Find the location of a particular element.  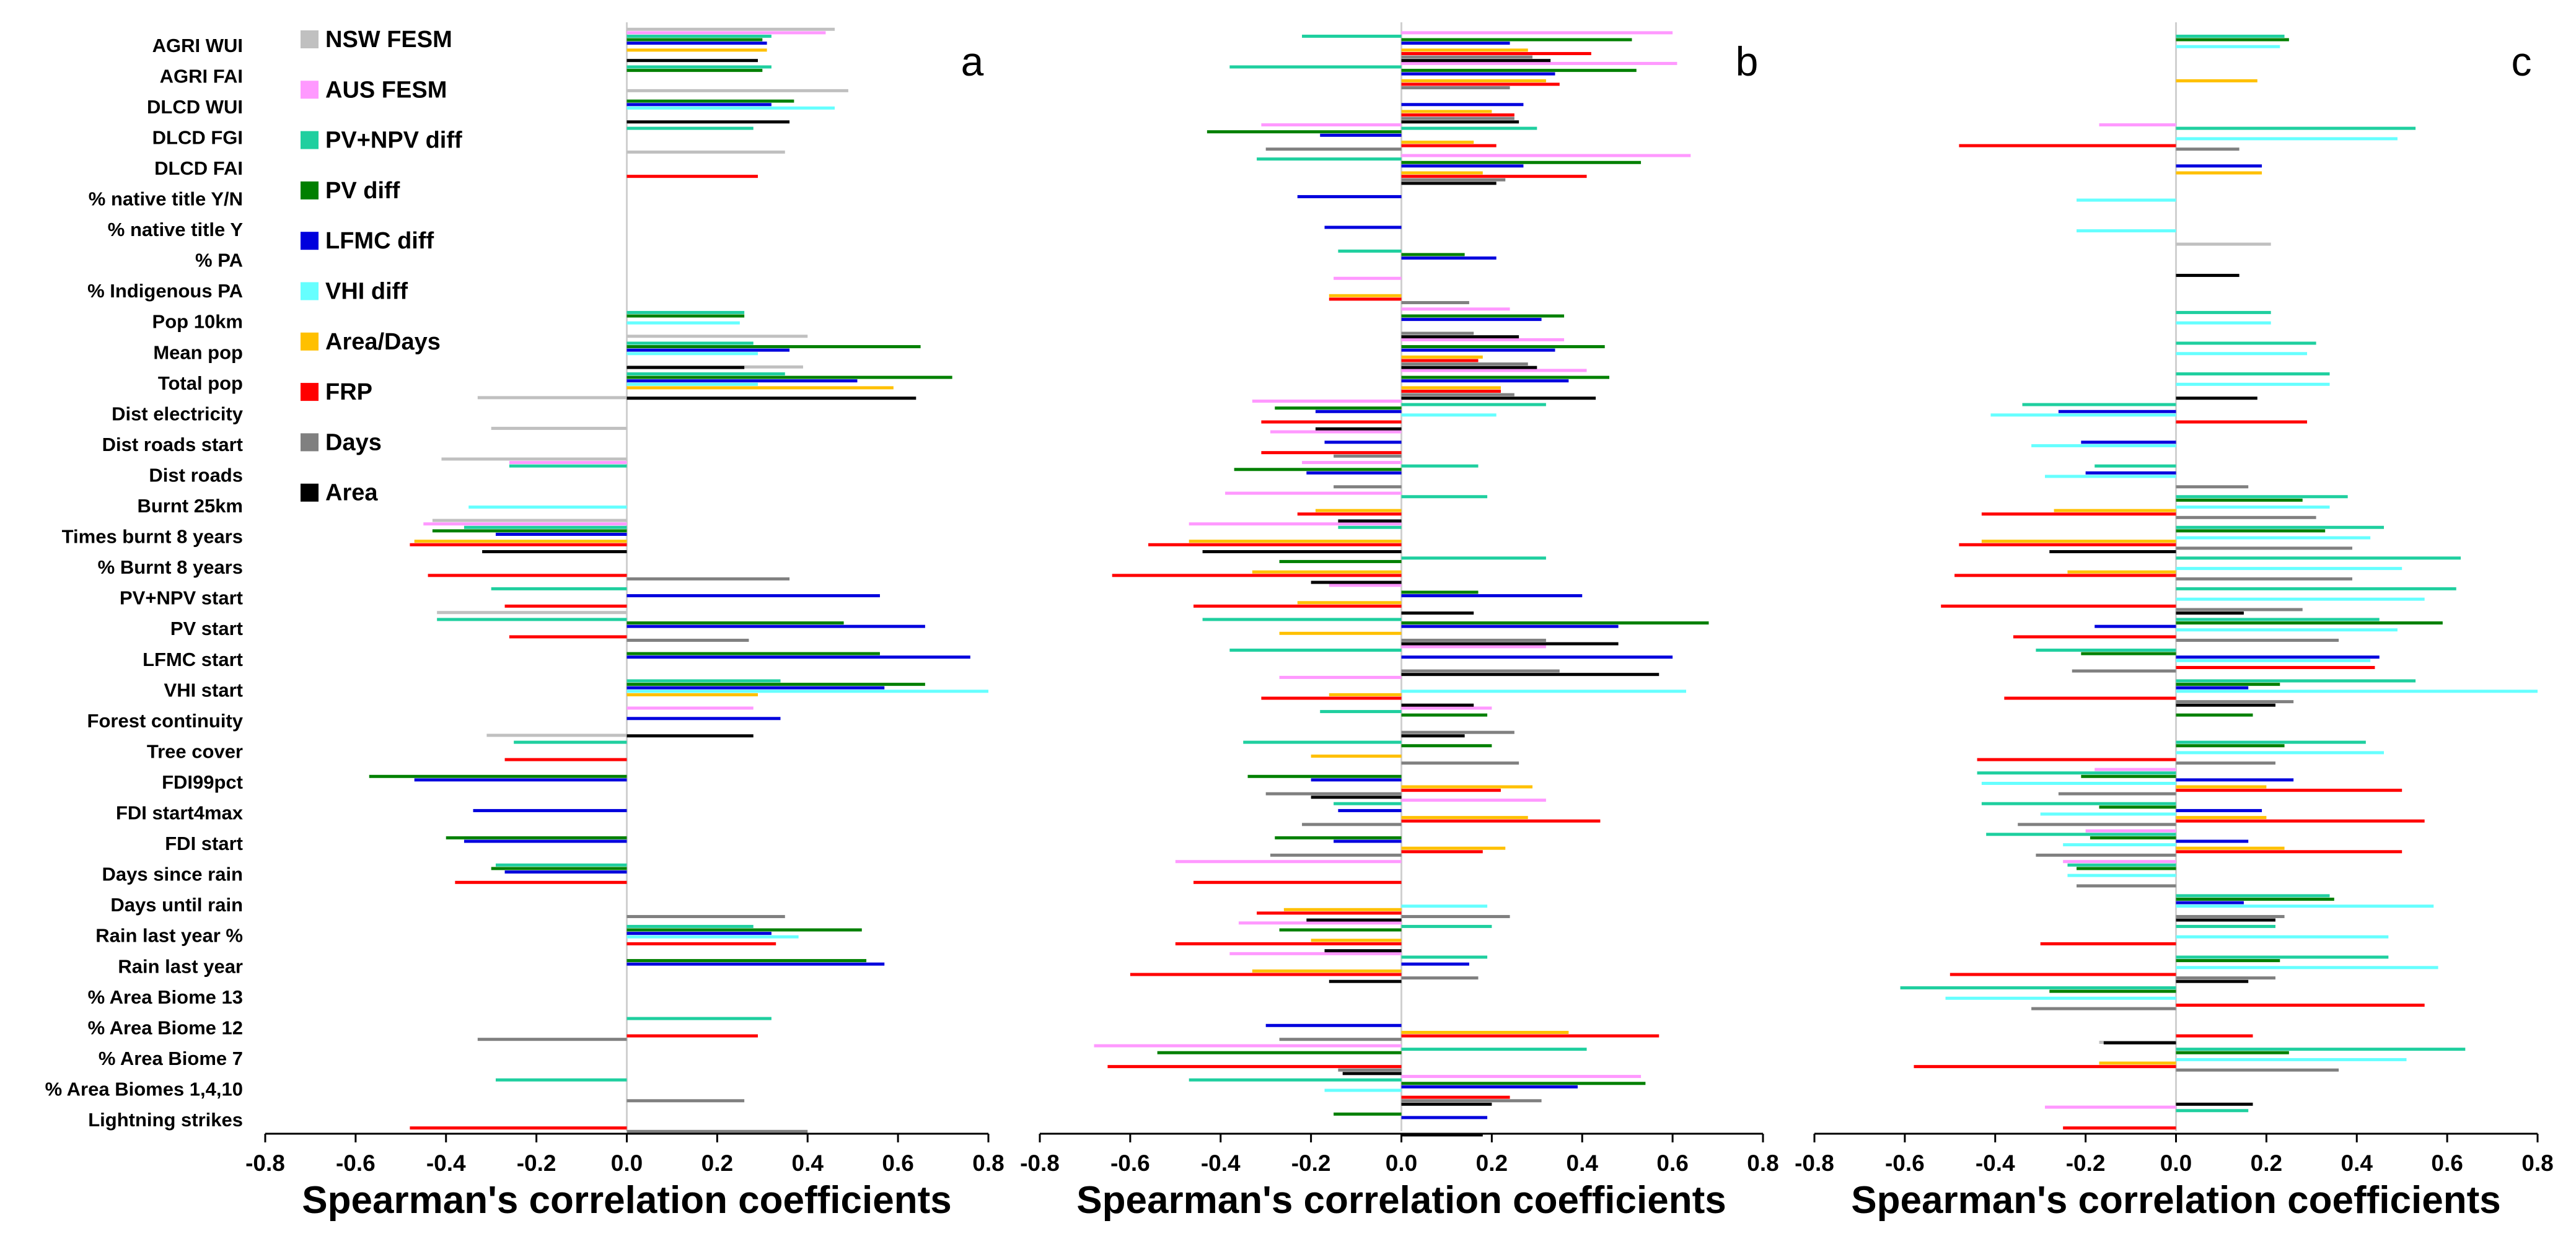

legend-swatch is located at coordinates (310, 493).